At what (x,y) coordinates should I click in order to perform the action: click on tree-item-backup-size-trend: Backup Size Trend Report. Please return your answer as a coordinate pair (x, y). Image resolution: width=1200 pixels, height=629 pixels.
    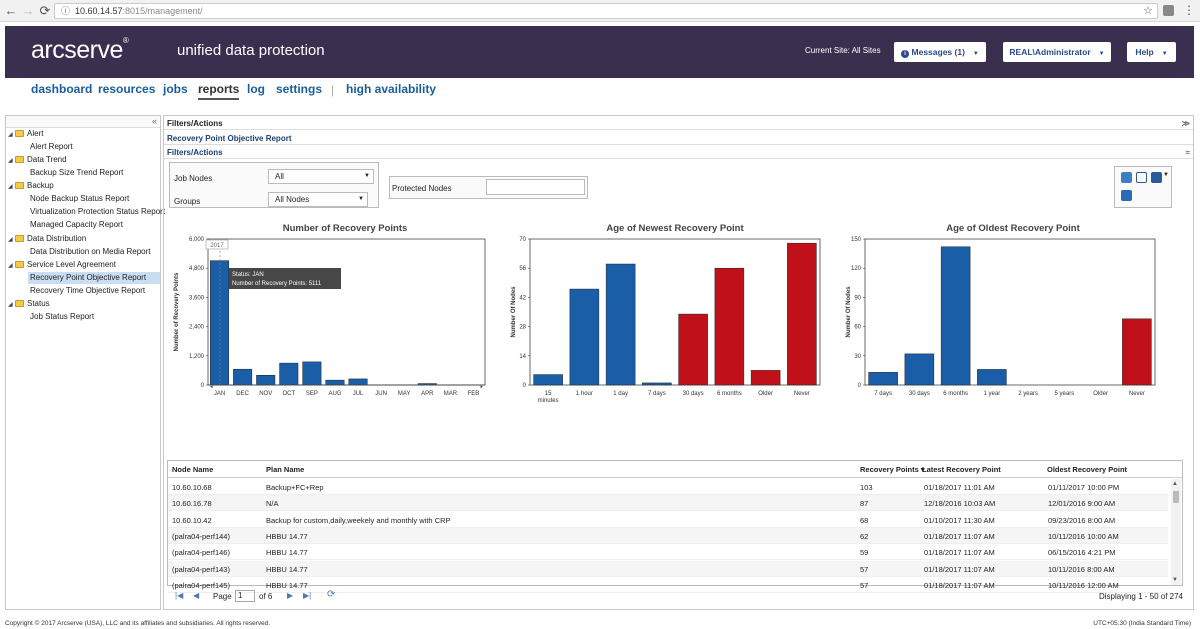
    Looking at the image, I should click on (77, 172).